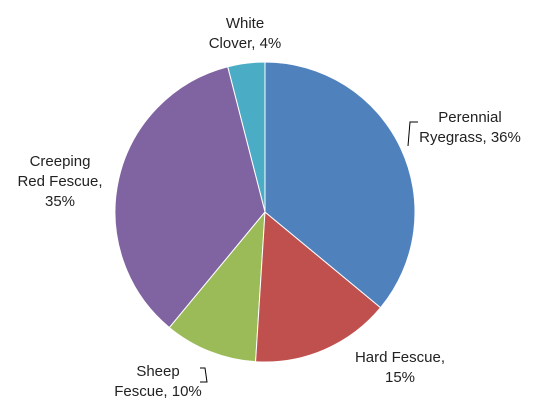  I want to click on data-label: Hard Fescue, 15%, so click(400, 367).